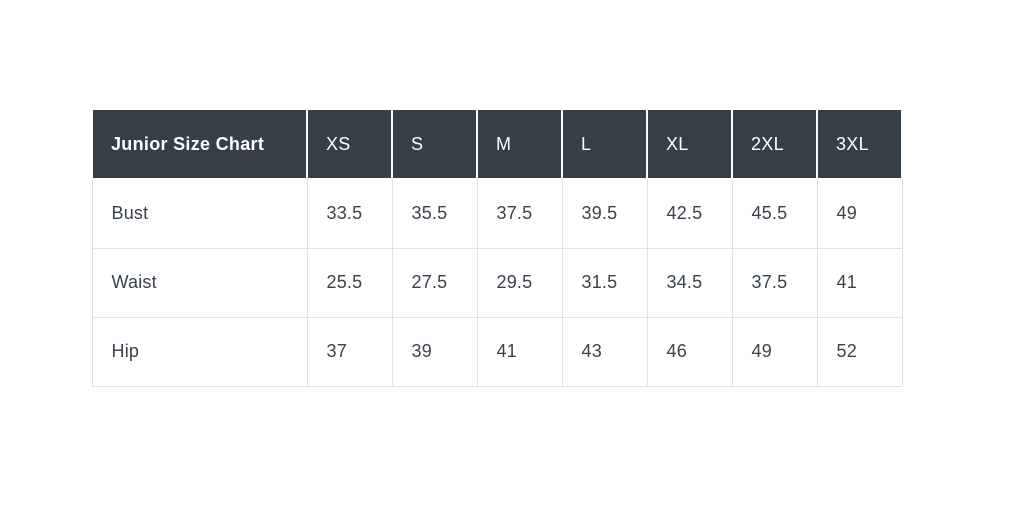 This screenshot has height=522, width=1009. I want to click on hip-value-xs: 37, so click(349, 351).